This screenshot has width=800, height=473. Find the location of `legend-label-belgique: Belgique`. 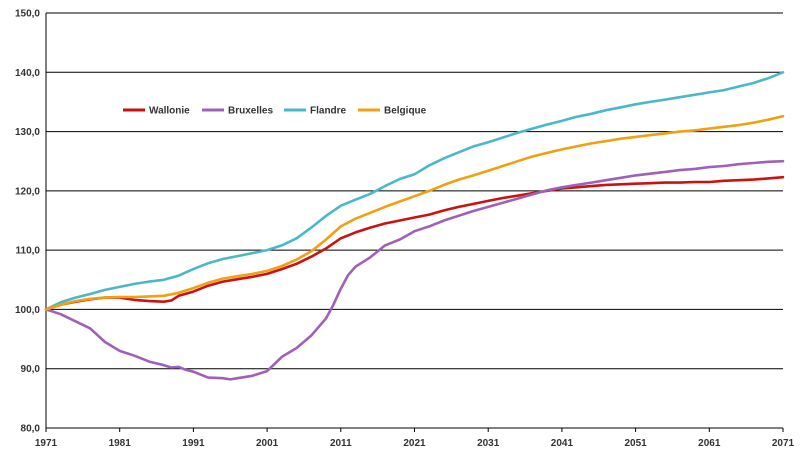

legend-label-belgique: Belgique is located at coordinates (405, 111).